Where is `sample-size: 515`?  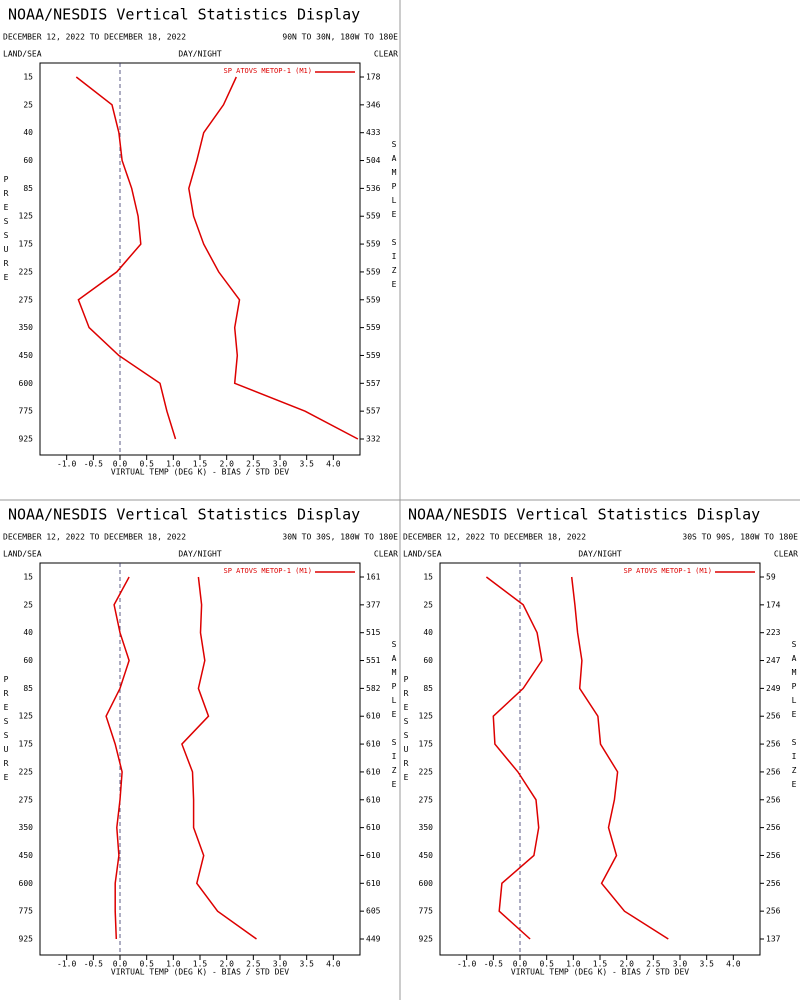 sample-size: 515 is located at coordinates (373, 632).